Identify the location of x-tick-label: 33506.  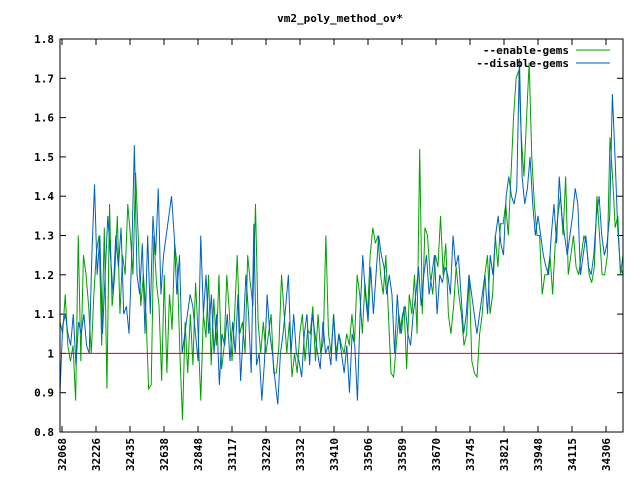
(368, 454).